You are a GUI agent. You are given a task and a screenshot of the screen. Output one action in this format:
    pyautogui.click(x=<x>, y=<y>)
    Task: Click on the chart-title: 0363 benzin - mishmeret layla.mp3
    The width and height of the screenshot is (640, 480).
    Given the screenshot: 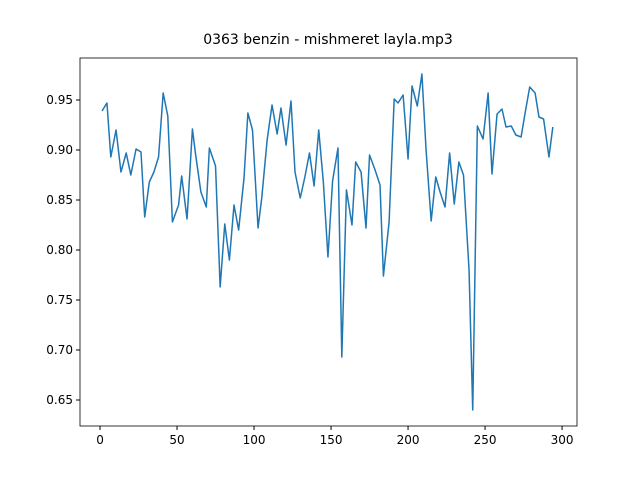 What is the action you would take?
    pyautogui.click(x=328, y=40)
    